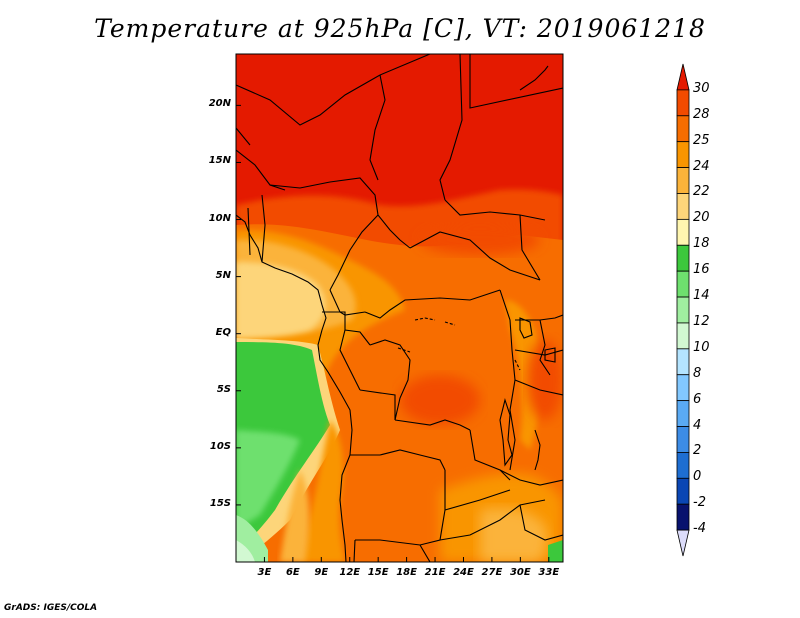 The height and width of the screenshot is (618, 800). I want to click on colorbar-label: 0, so click(697, 477).